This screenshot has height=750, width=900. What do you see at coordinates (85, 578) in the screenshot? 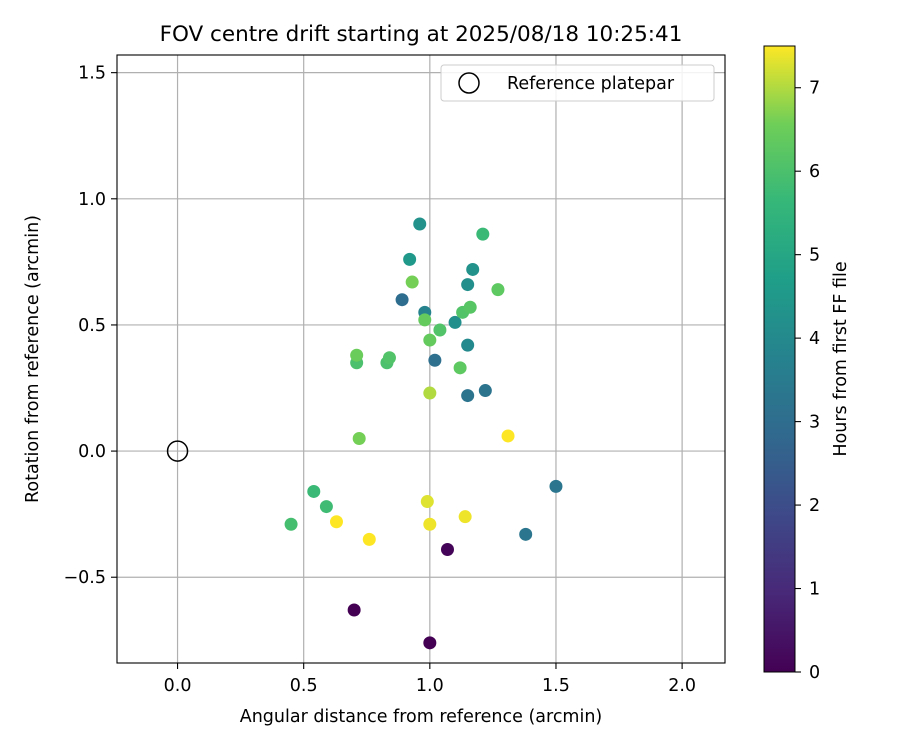
I see `y-tick-label: −0.5` at bounding box center [85, 578].